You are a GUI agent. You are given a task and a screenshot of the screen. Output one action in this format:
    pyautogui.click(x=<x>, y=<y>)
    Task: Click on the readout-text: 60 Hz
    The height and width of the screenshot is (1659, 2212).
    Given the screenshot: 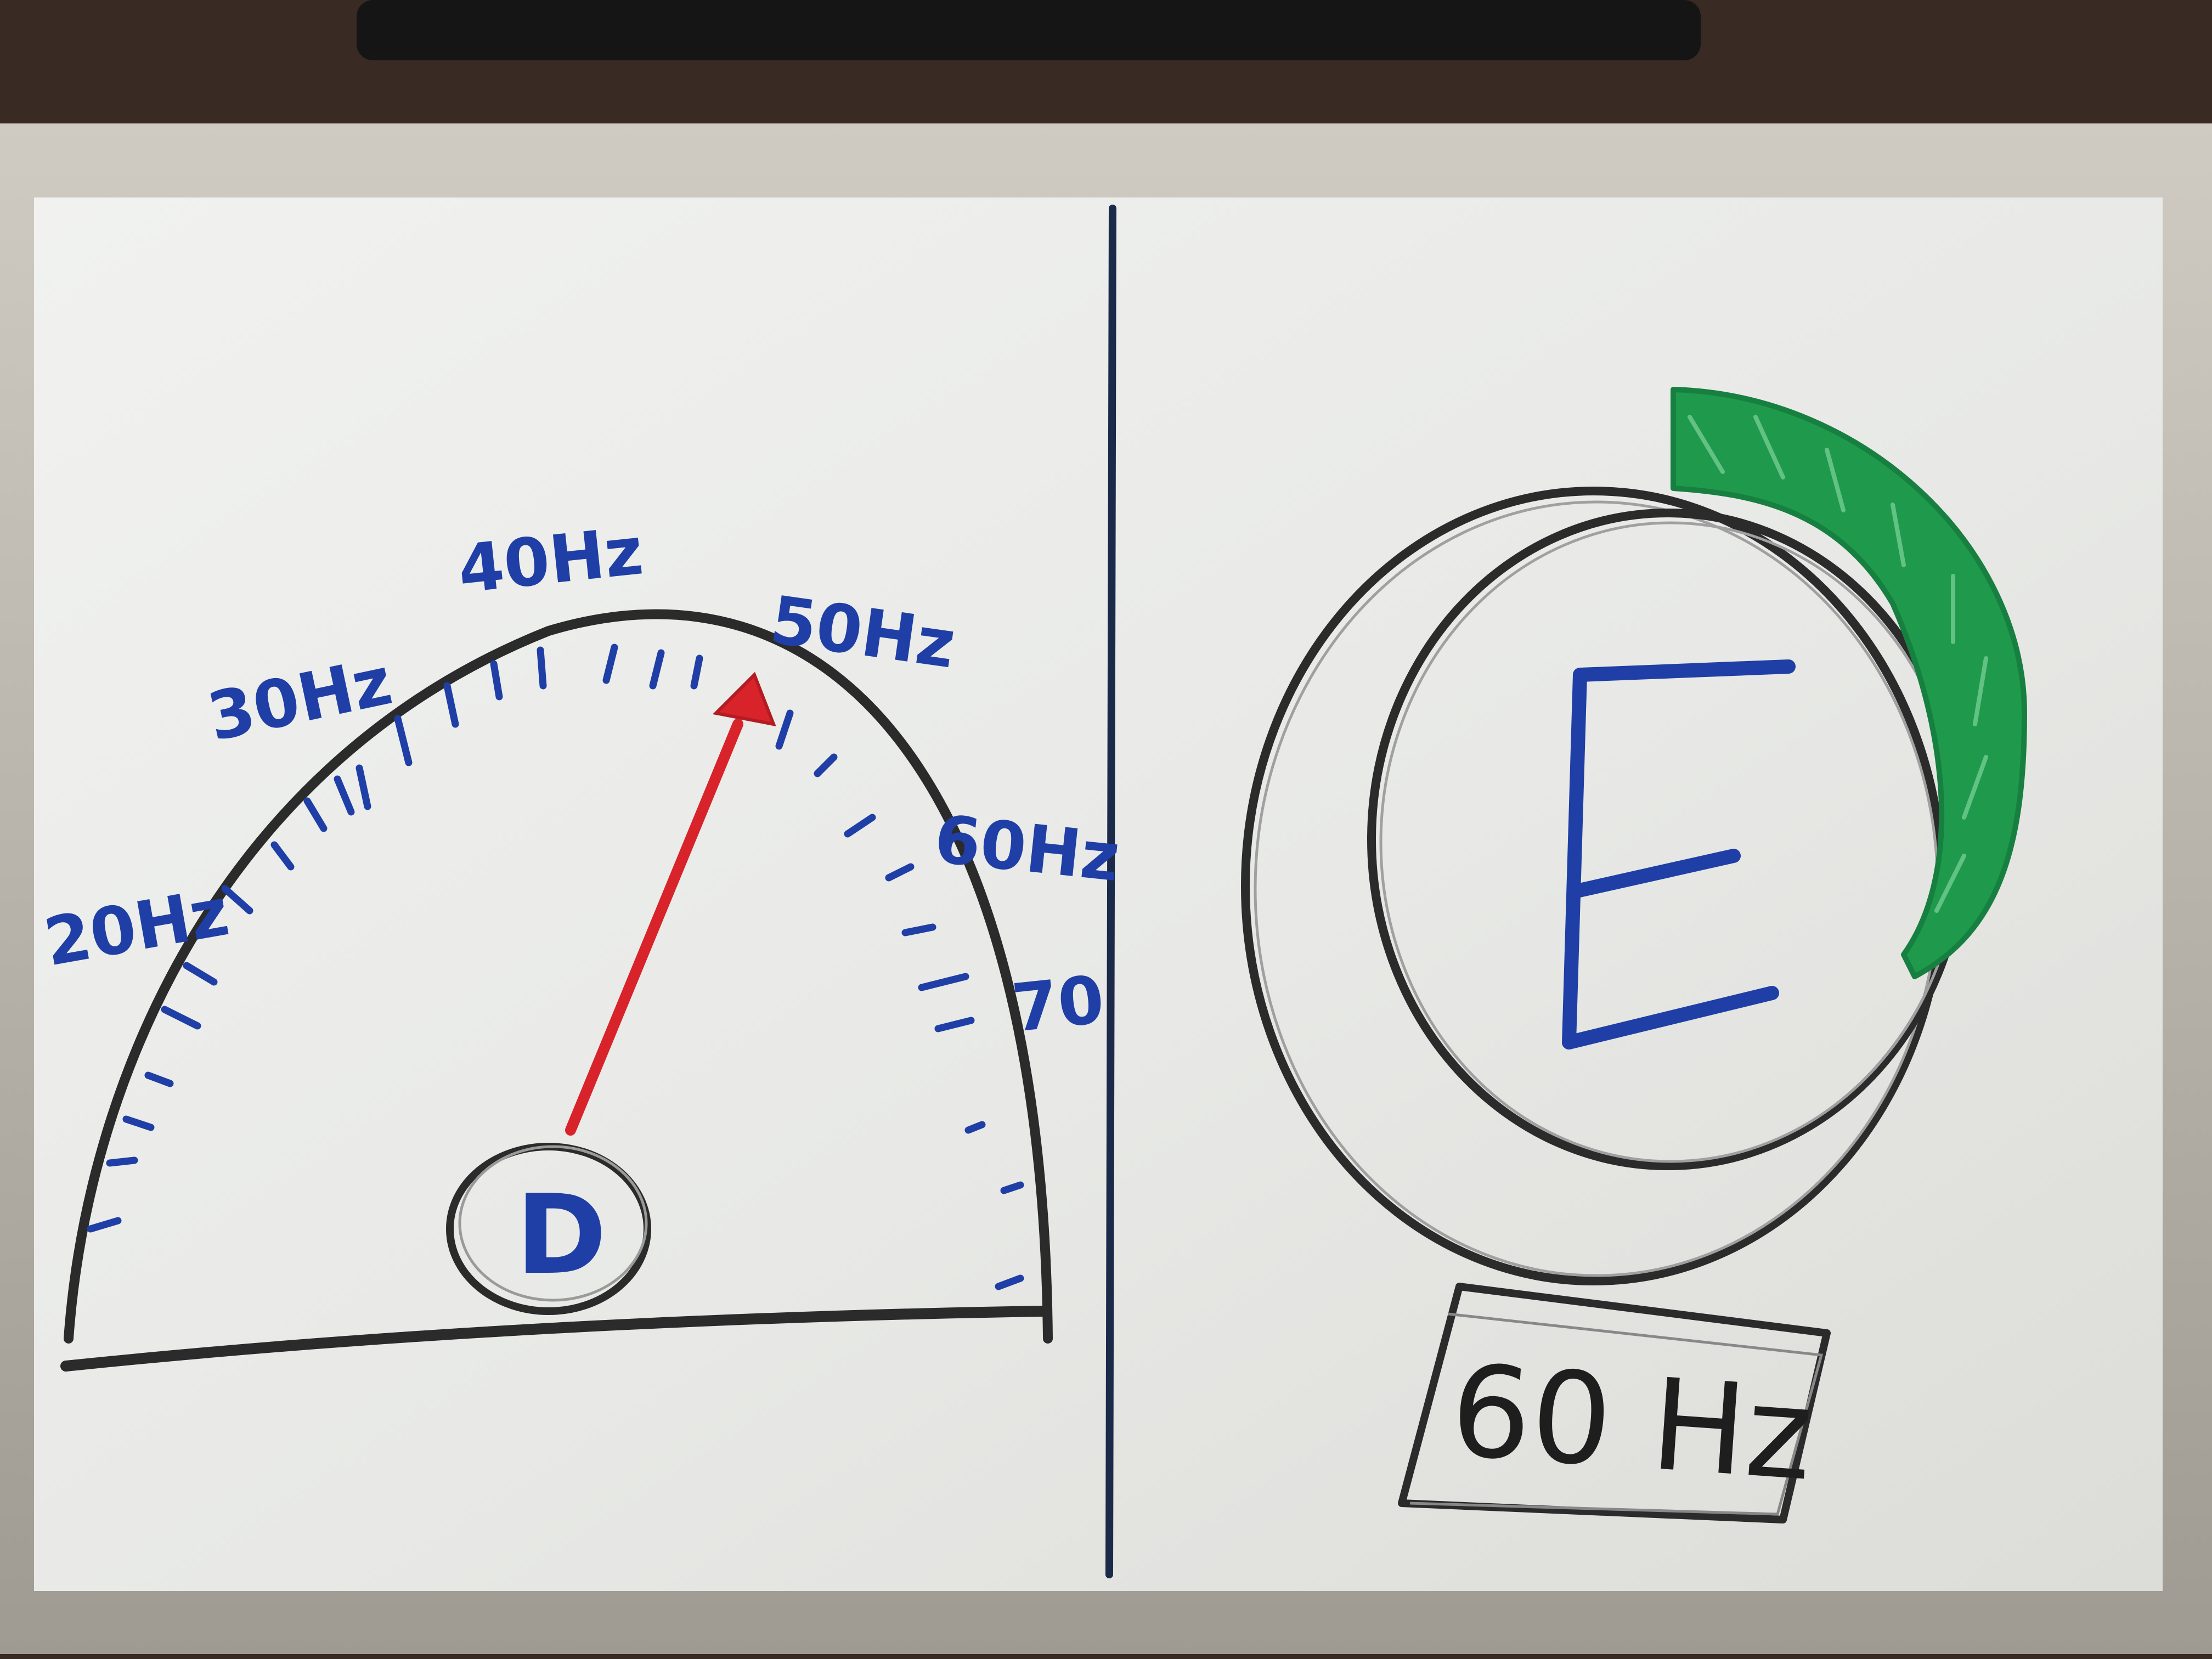 What is the action you would take?
    pyautogui.click(x=1631, y=1424)
    